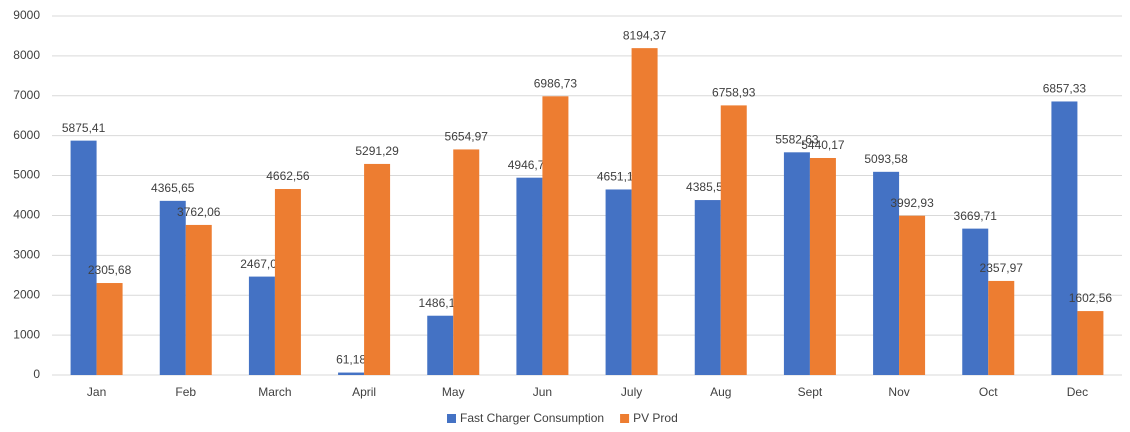 This screenshot has width=1130, height=432. Describe the element at coordinates (797, 139) in the screenshot. I see `data-label: 5582,63` at that location.